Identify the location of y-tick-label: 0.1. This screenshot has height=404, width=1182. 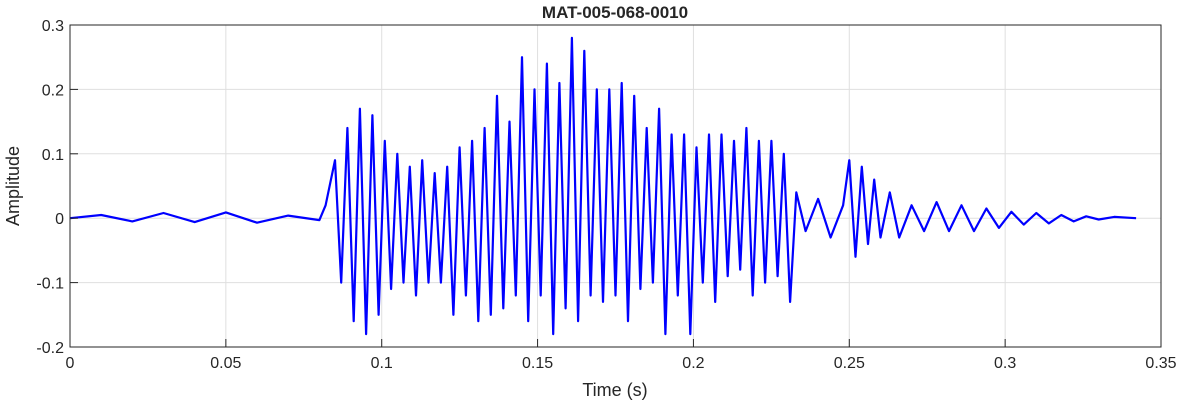
(53, 155).